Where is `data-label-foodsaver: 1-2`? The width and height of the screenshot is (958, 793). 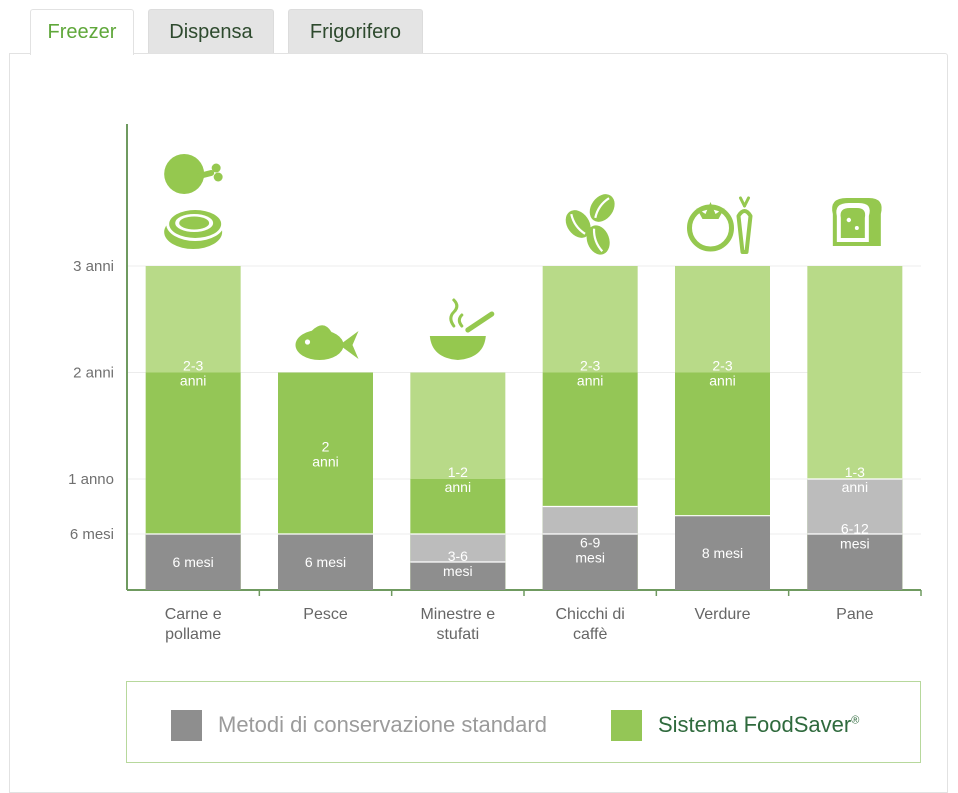 data-label-foodsaver: 1-2 is located at coordinates (458, 472).